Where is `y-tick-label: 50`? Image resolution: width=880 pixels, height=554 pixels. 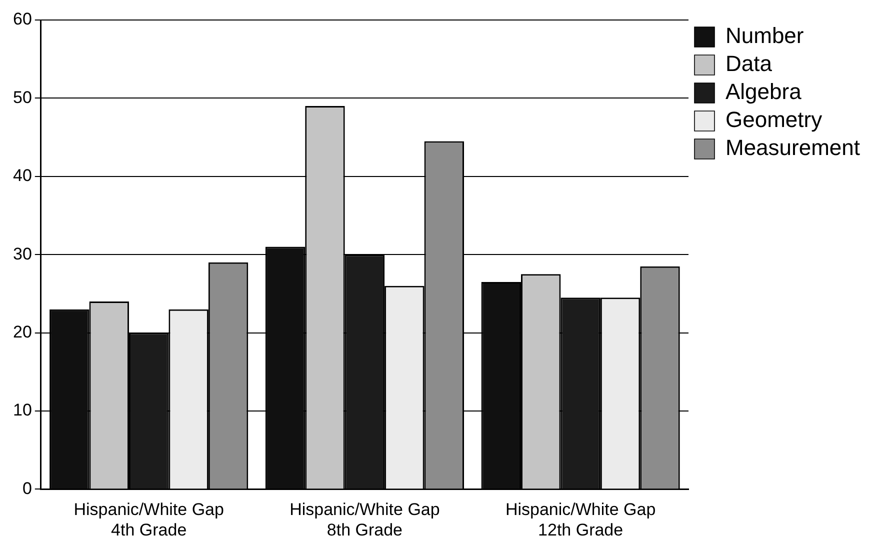
y-tick-label: 50 is located at coordinates (22, 97).